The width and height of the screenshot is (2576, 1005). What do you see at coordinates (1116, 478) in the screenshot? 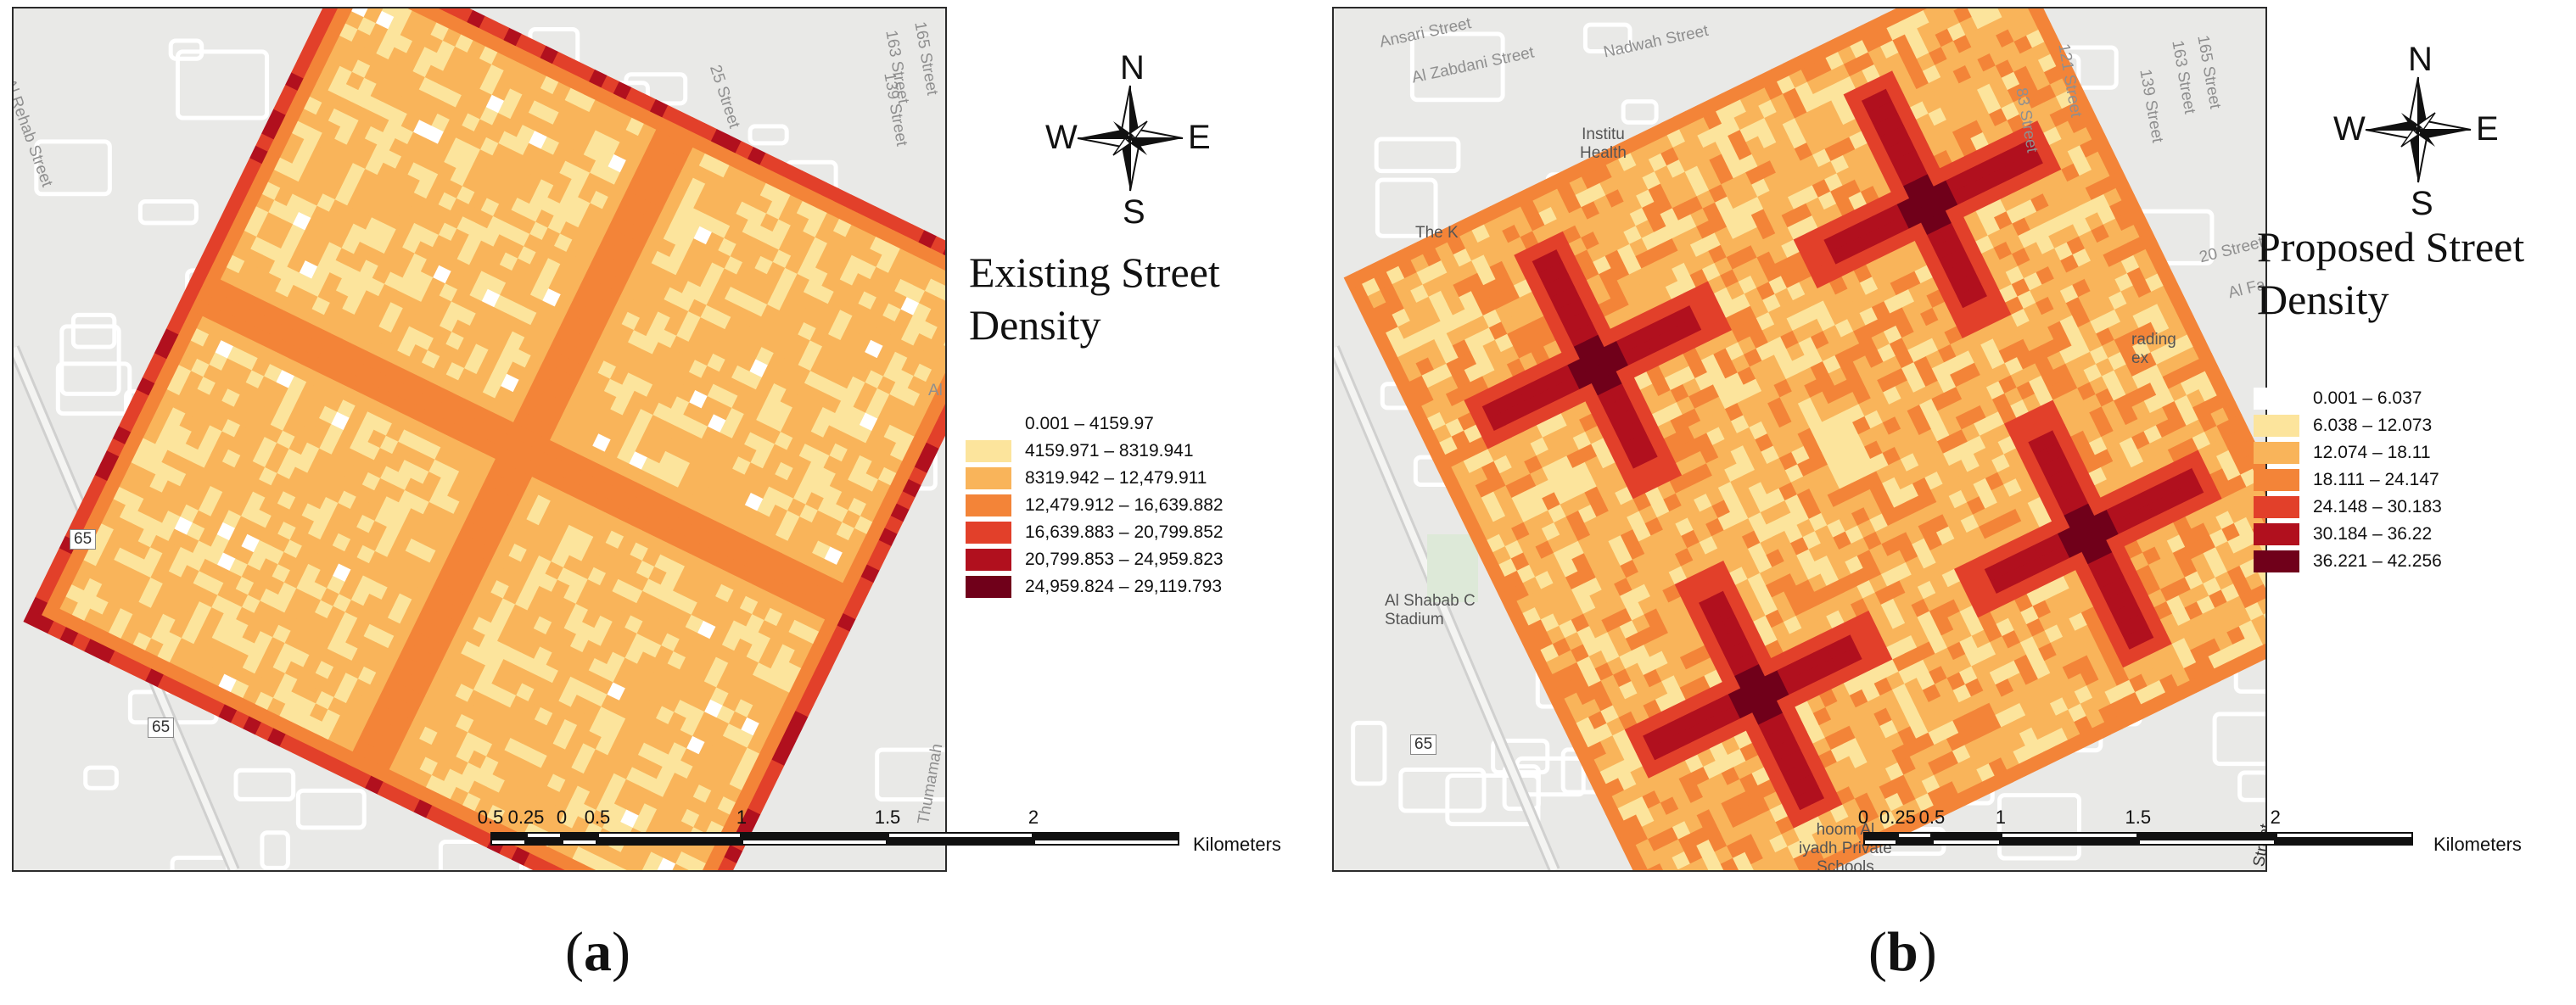
I see `legend-label: 8319.942 – 12,479.911` at bounding box center [1116, 478].